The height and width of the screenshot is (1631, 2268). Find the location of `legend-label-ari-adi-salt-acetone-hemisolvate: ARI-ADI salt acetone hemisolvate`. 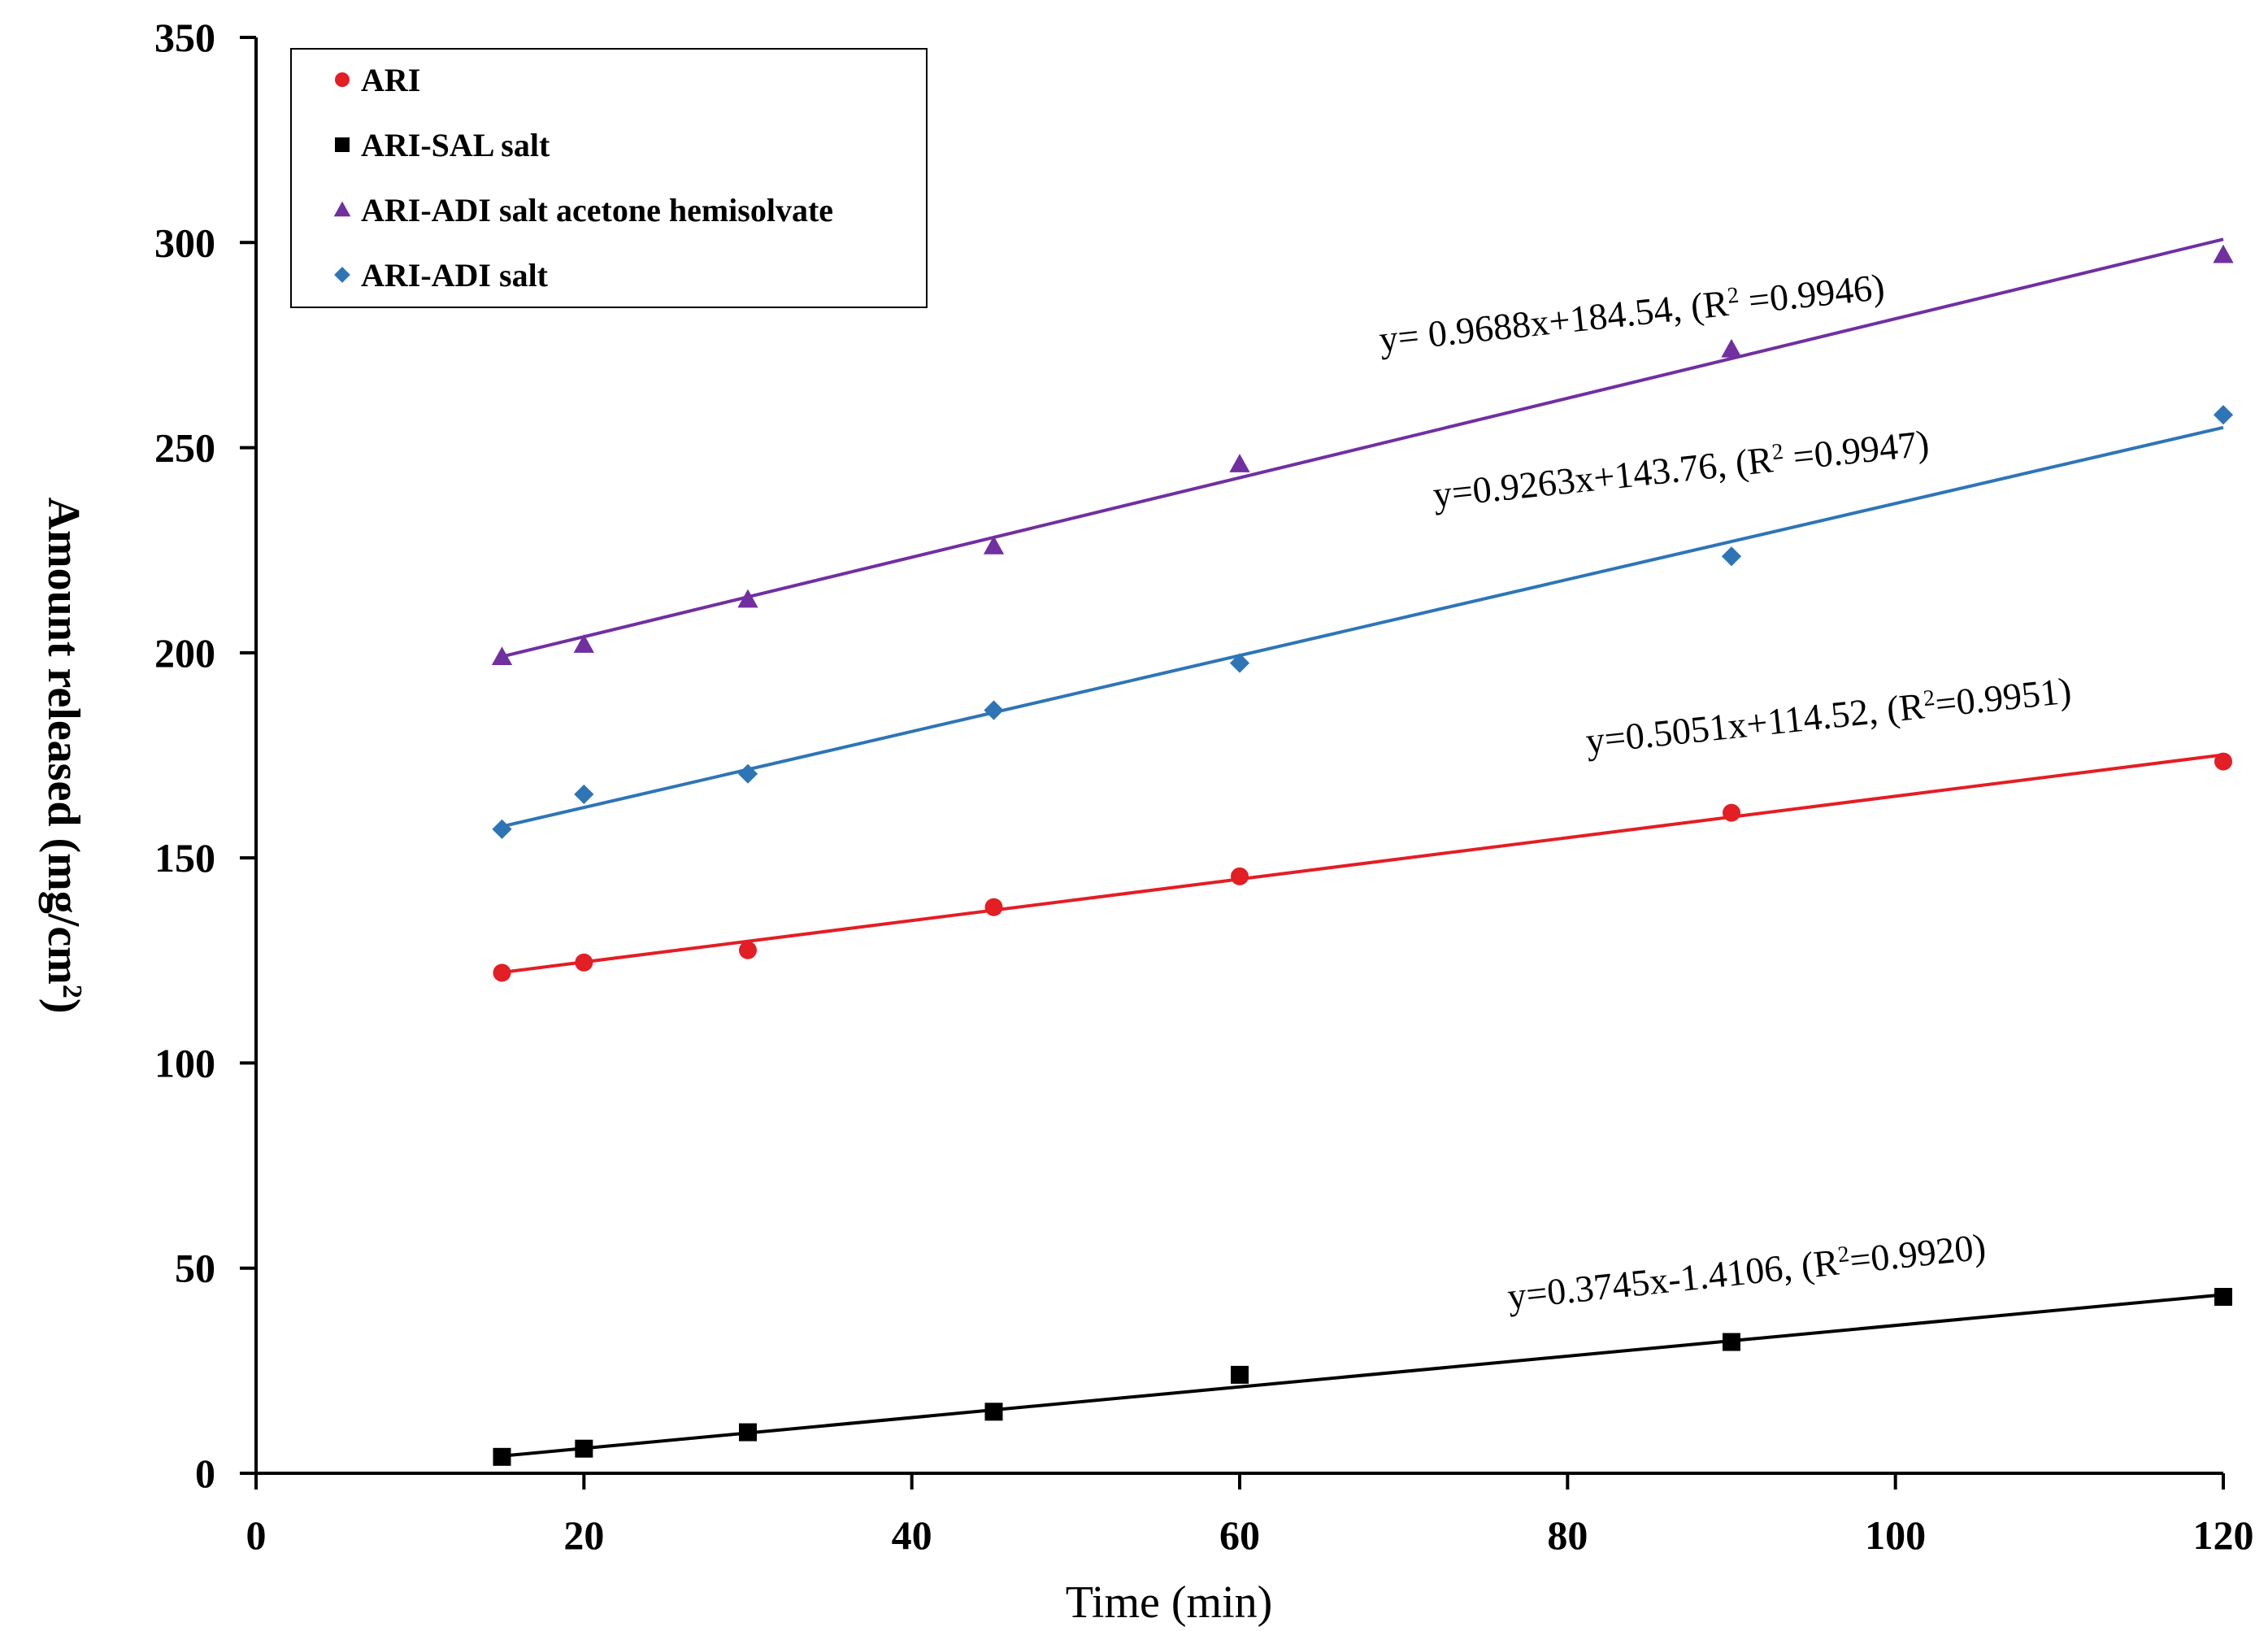

legend-label-ari-adi-salt-acetone-hemisolvate: ARI-ADI salt acetone hemisolvate is located at coordinates (597, 210).